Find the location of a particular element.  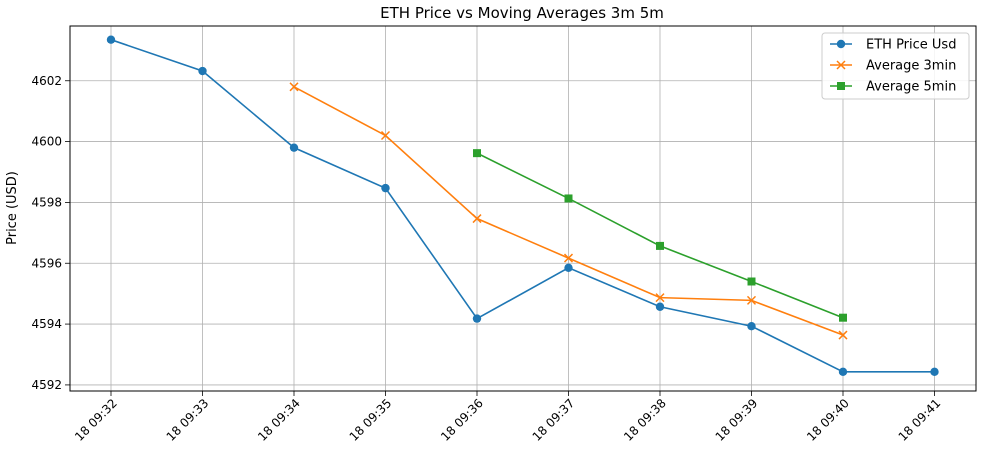

x-tick-label: 18 09:39 is located at coordinates (737, 420).